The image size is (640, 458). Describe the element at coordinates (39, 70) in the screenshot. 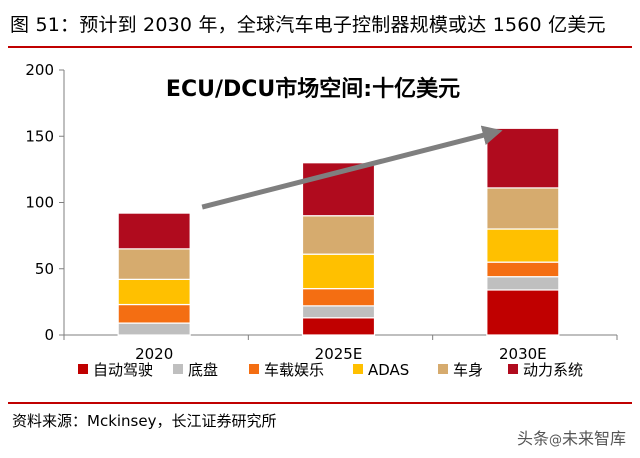

I see `y-tick-label: 200` at that location.